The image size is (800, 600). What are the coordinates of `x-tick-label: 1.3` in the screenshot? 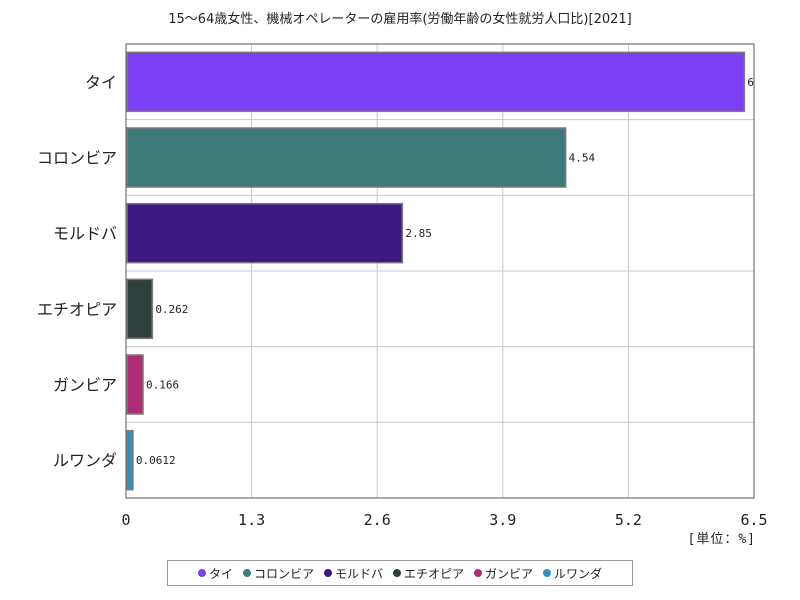 It's located at (251, 520).